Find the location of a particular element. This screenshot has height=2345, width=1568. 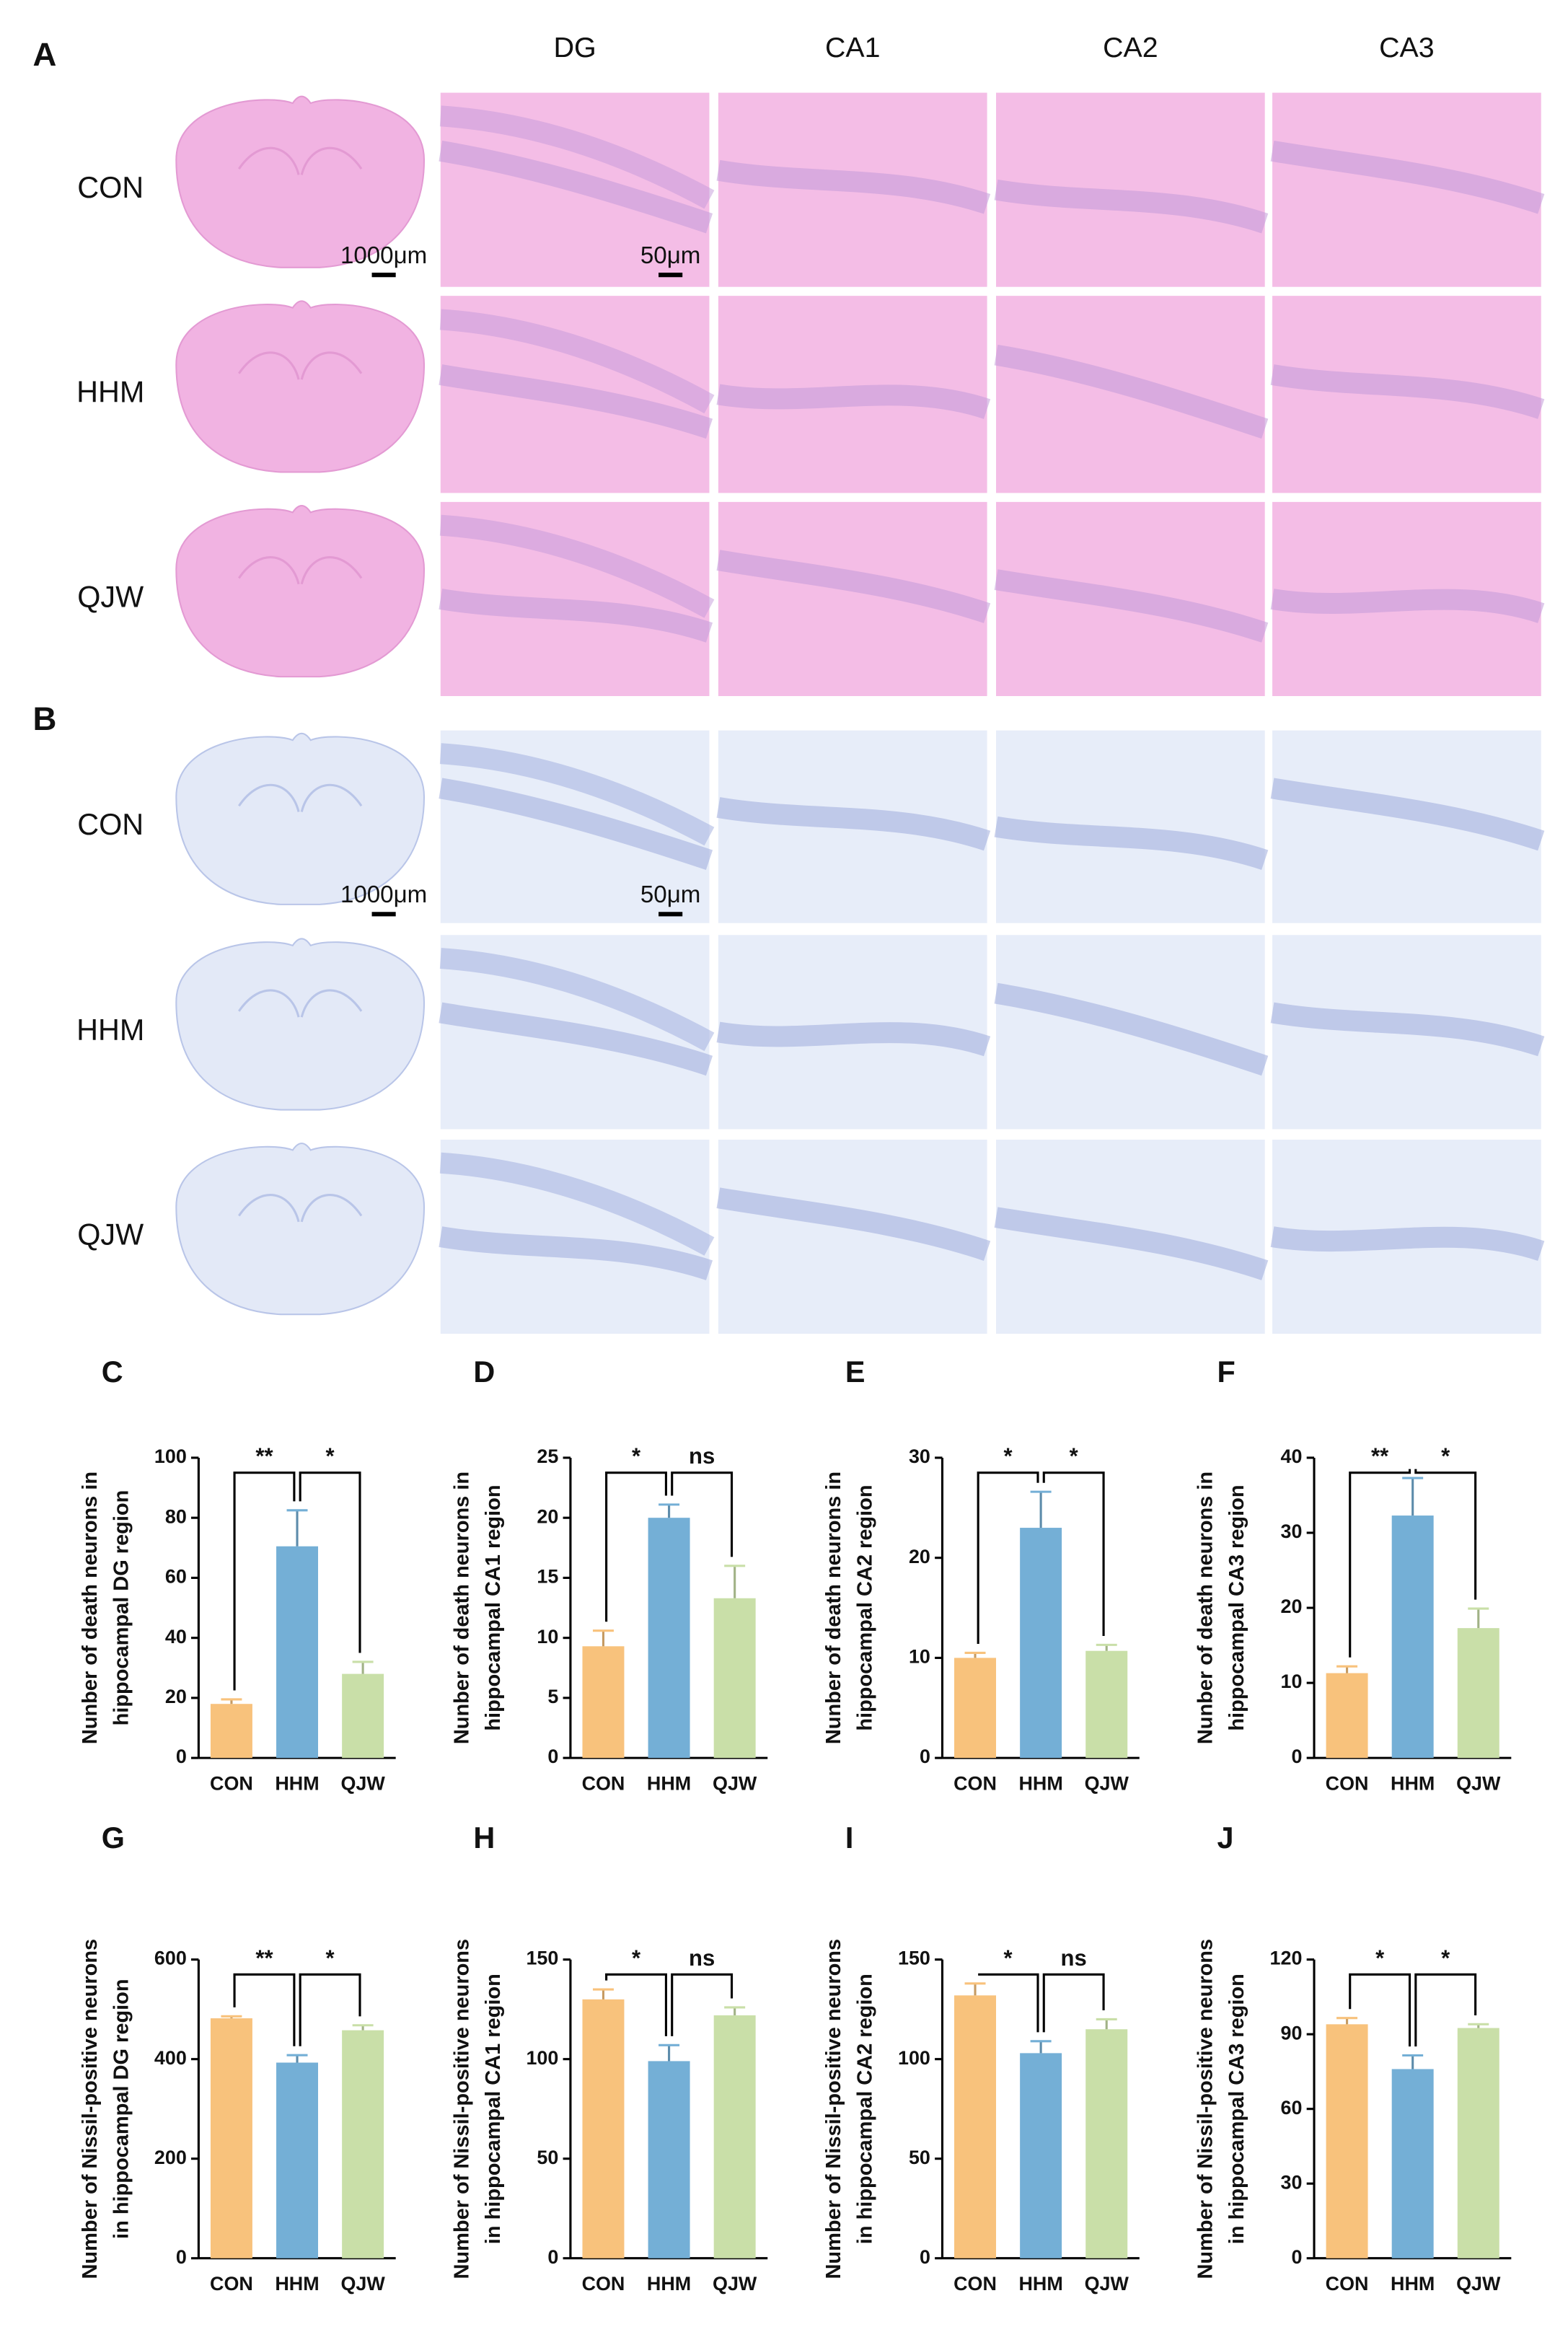

y-tick-label: 20 is located at coordinates (176, 1696).